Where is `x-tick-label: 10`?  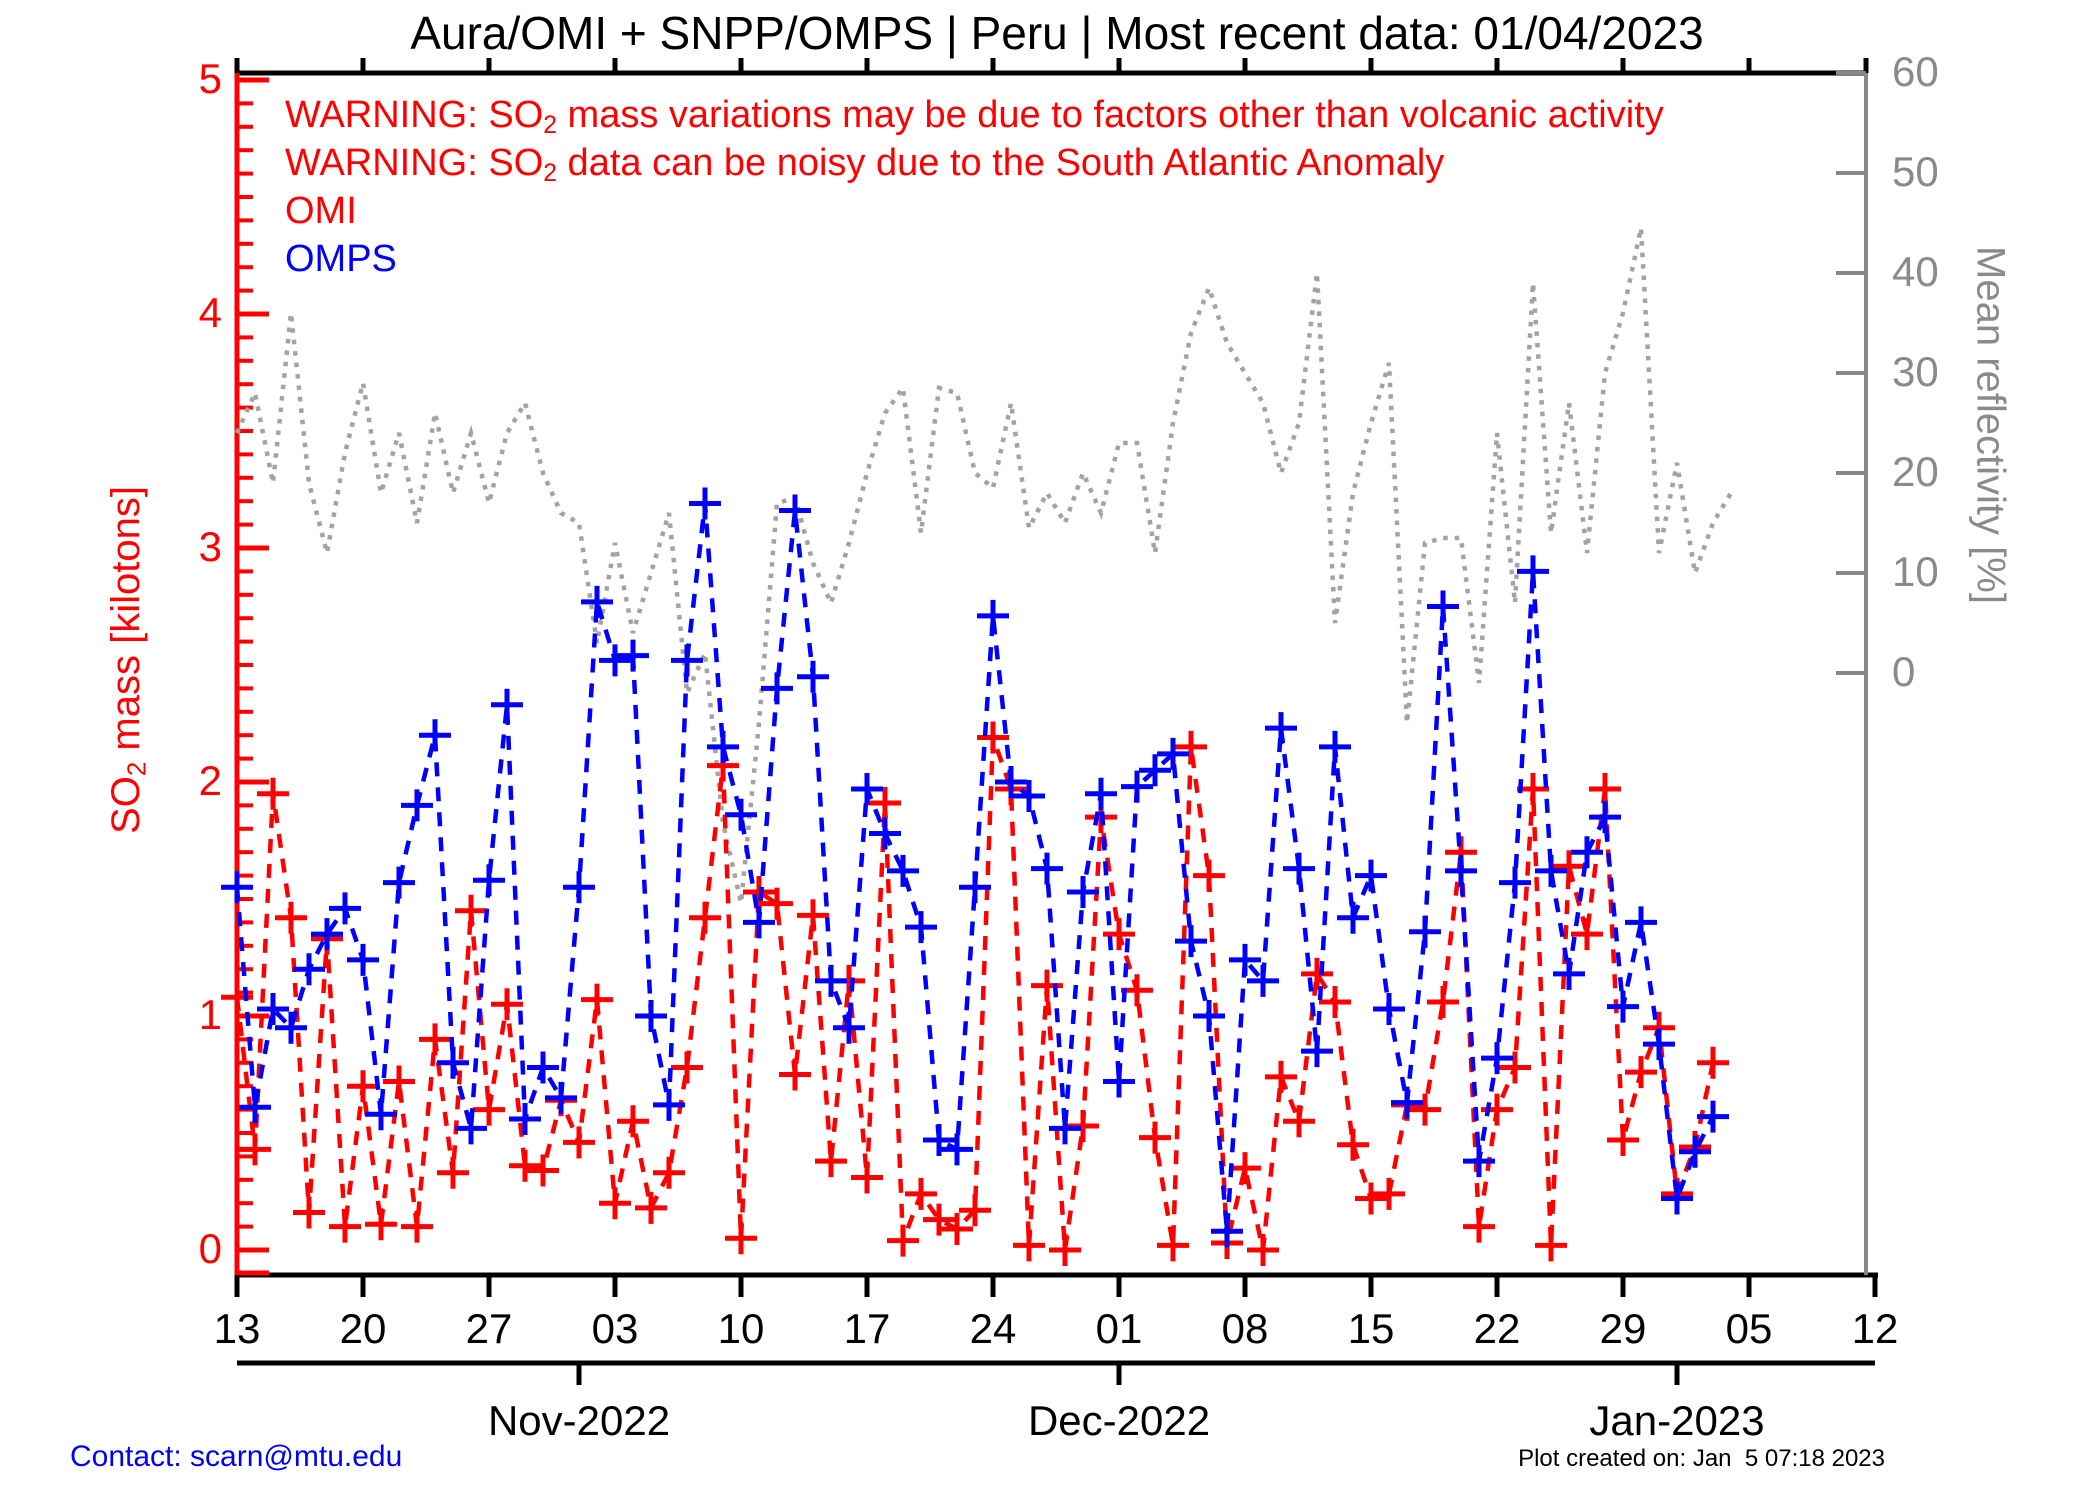 x-tick-label: 10 is located at coordinates (741, 1328).